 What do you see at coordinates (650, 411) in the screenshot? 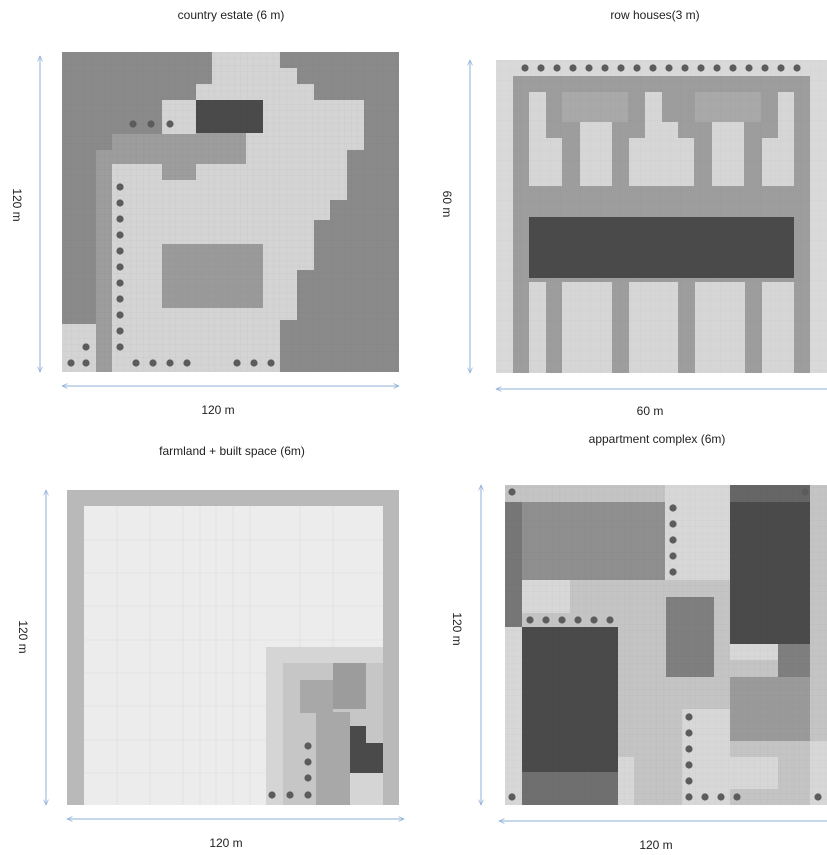
I see `width-label: 60 m` at bounding box center [650, 411].